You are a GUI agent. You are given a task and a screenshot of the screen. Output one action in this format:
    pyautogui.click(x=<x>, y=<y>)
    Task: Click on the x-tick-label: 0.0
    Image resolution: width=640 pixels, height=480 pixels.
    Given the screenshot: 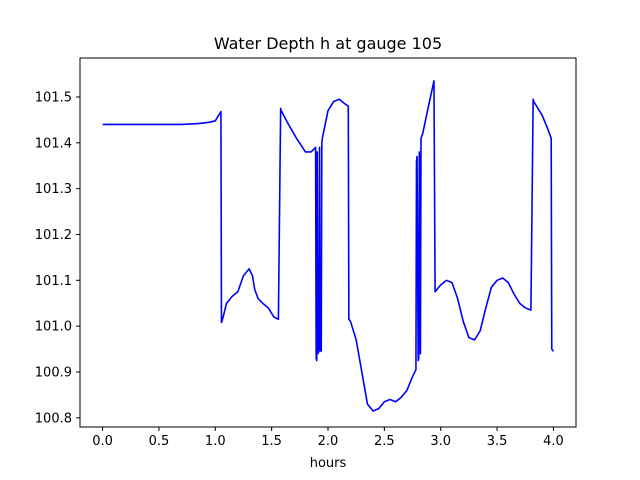 What is the action you would take?
    pyautogui.click(x=102, y=441)
    